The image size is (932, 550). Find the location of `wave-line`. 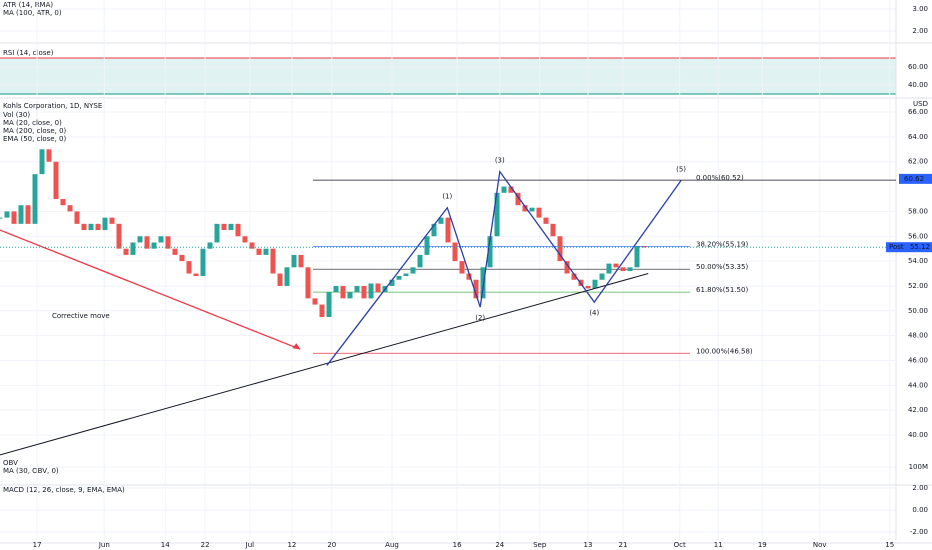

wave-line is located at coordinates (504, 267).